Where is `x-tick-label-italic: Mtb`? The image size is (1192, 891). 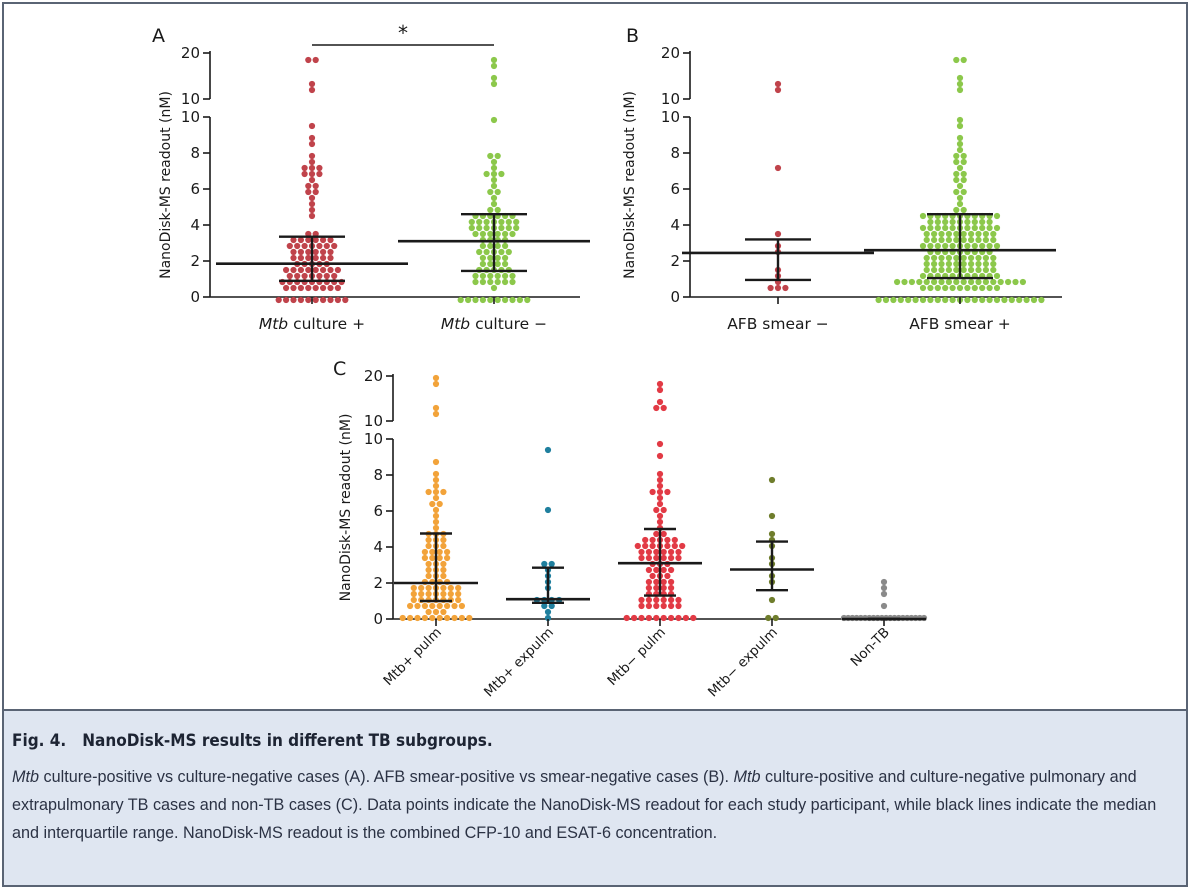
x-tick-label-italic: Mtb is located at coordinates (458, 324).